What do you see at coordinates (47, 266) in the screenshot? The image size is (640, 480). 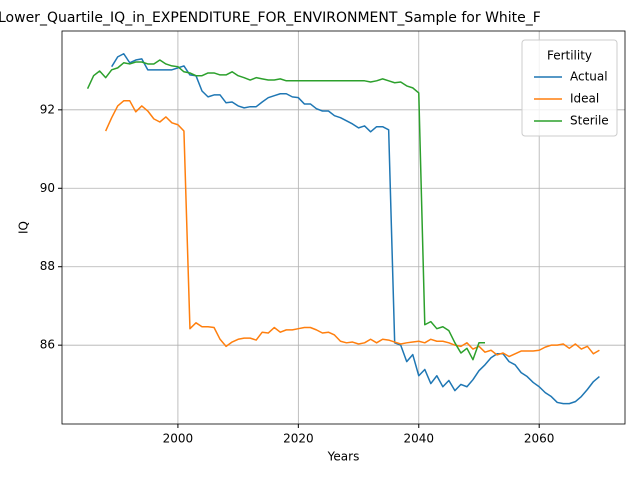 I see `y-tick-label: 88` at bounding box center [47, 266].